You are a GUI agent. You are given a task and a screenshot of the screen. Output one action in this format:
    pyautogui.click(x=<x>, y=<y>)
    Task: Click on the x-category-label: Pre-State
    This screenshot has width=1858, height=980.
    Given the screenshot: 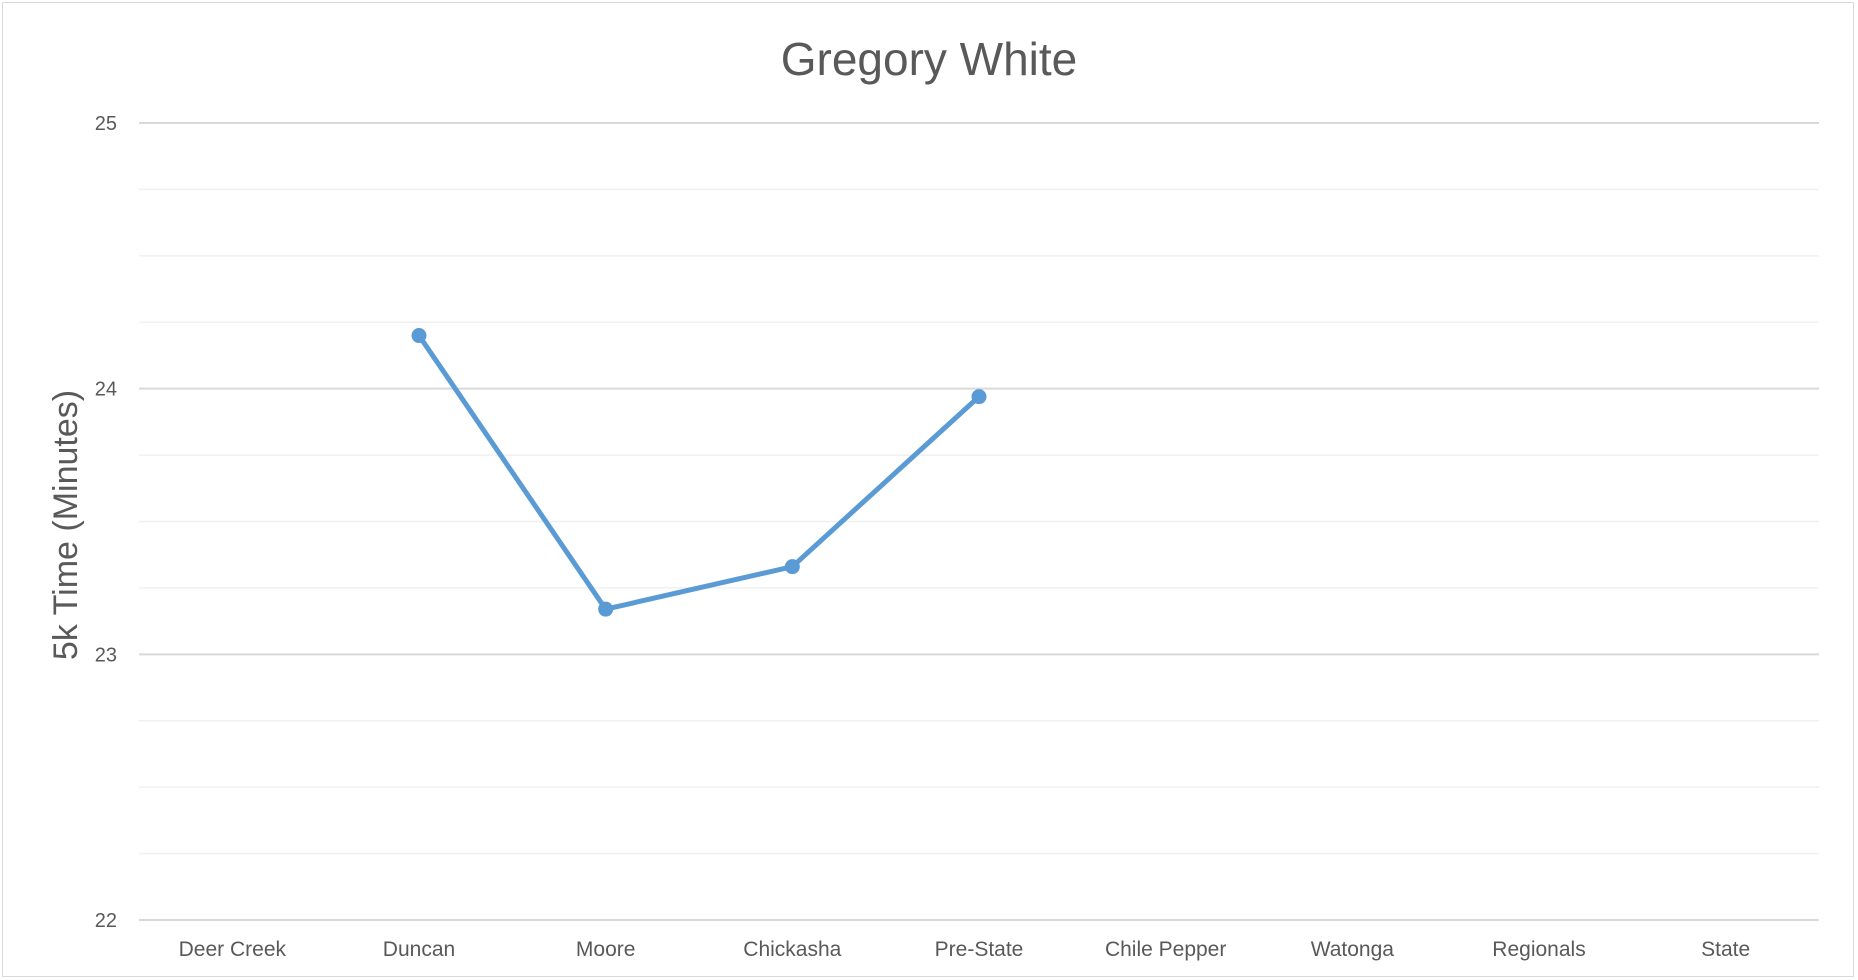 What is the action you would take?
    pyautogui.click(x=979, y=949)
    